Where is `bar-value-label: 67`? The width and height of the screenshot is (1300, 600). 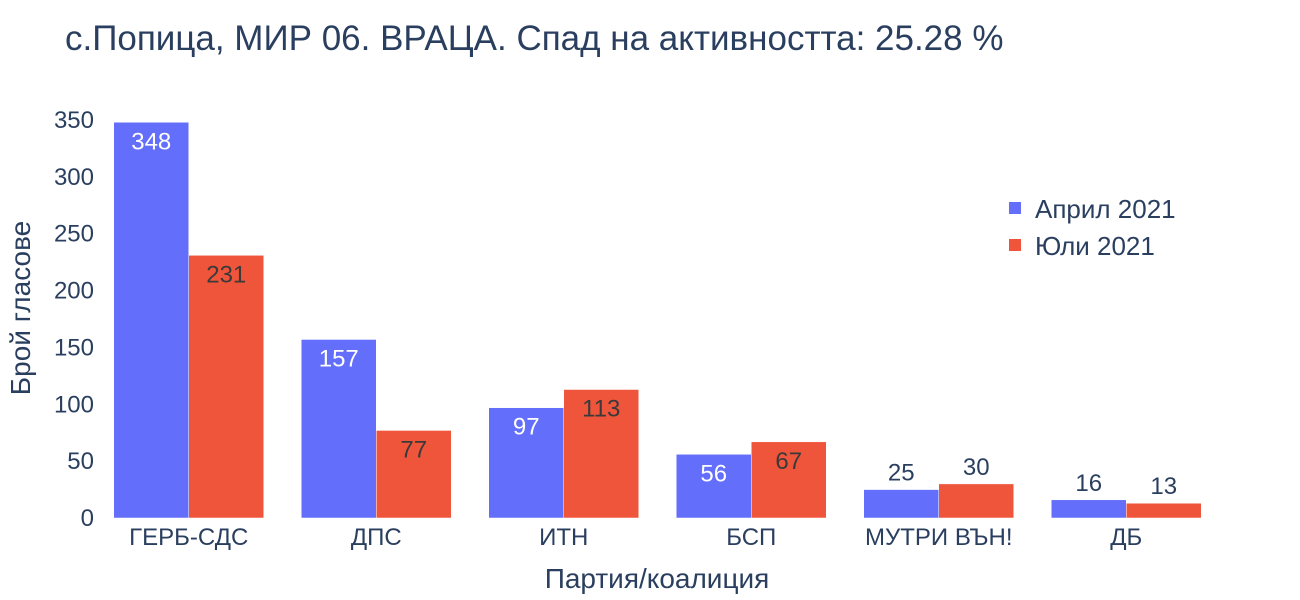
bar-value-label: 67 is located at coordinates (788, 461).